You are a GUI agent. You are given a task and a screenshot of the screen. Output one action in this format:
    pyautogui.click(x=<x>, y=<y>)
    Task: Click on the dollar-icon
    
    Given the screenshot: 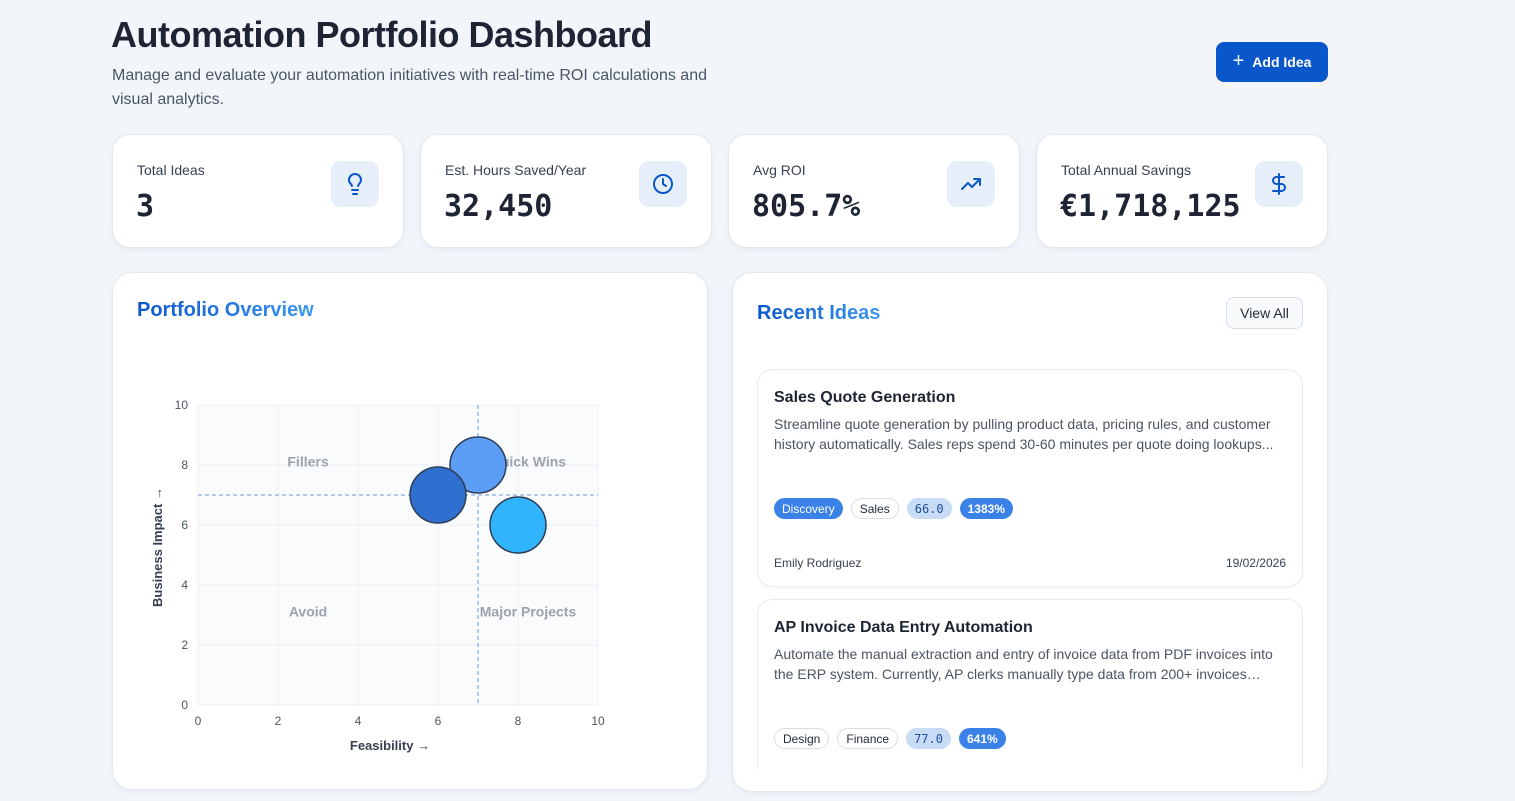 What is the action you would take?
    pyautogui.click(x=1279, y=184)
    